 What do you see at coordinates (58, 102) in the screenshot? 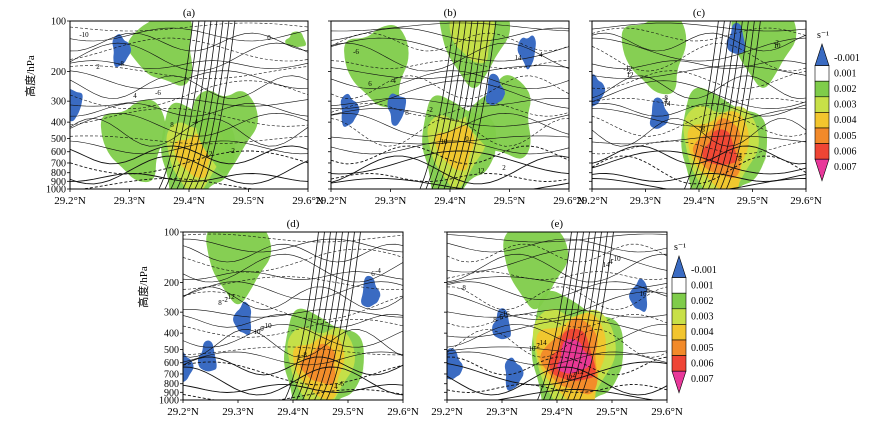
I see `y-tick-label: 300` at bounding box center [58, 102].